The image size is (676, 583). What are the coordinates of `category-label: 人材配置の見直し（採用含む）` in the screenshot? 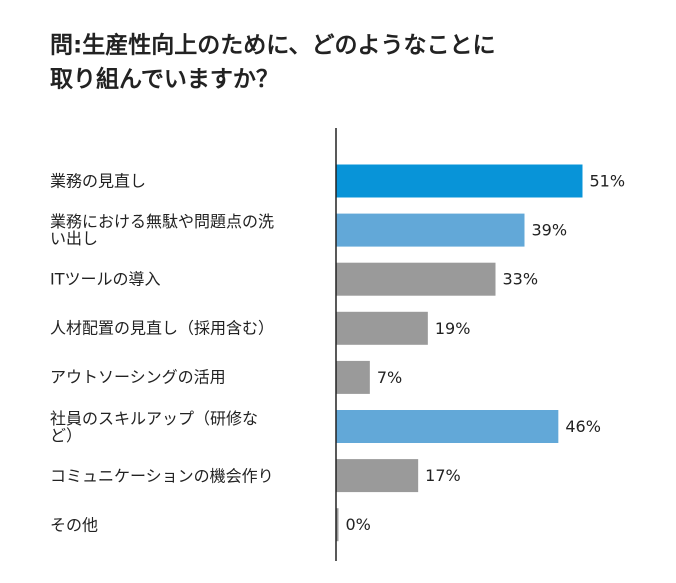 It's located at (162, 328).